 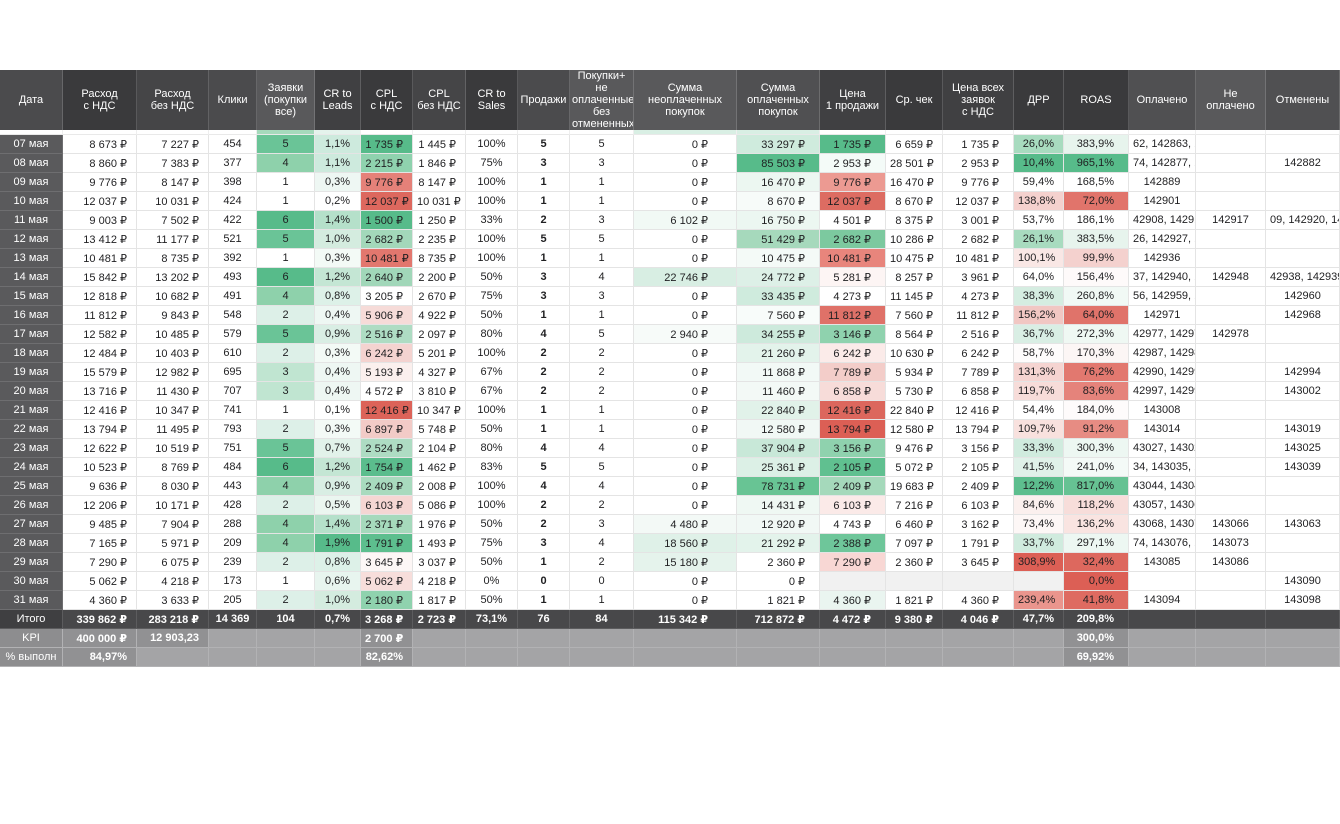 I want to click on cell-cr_sales: 67%, so click(x=492, y=391).